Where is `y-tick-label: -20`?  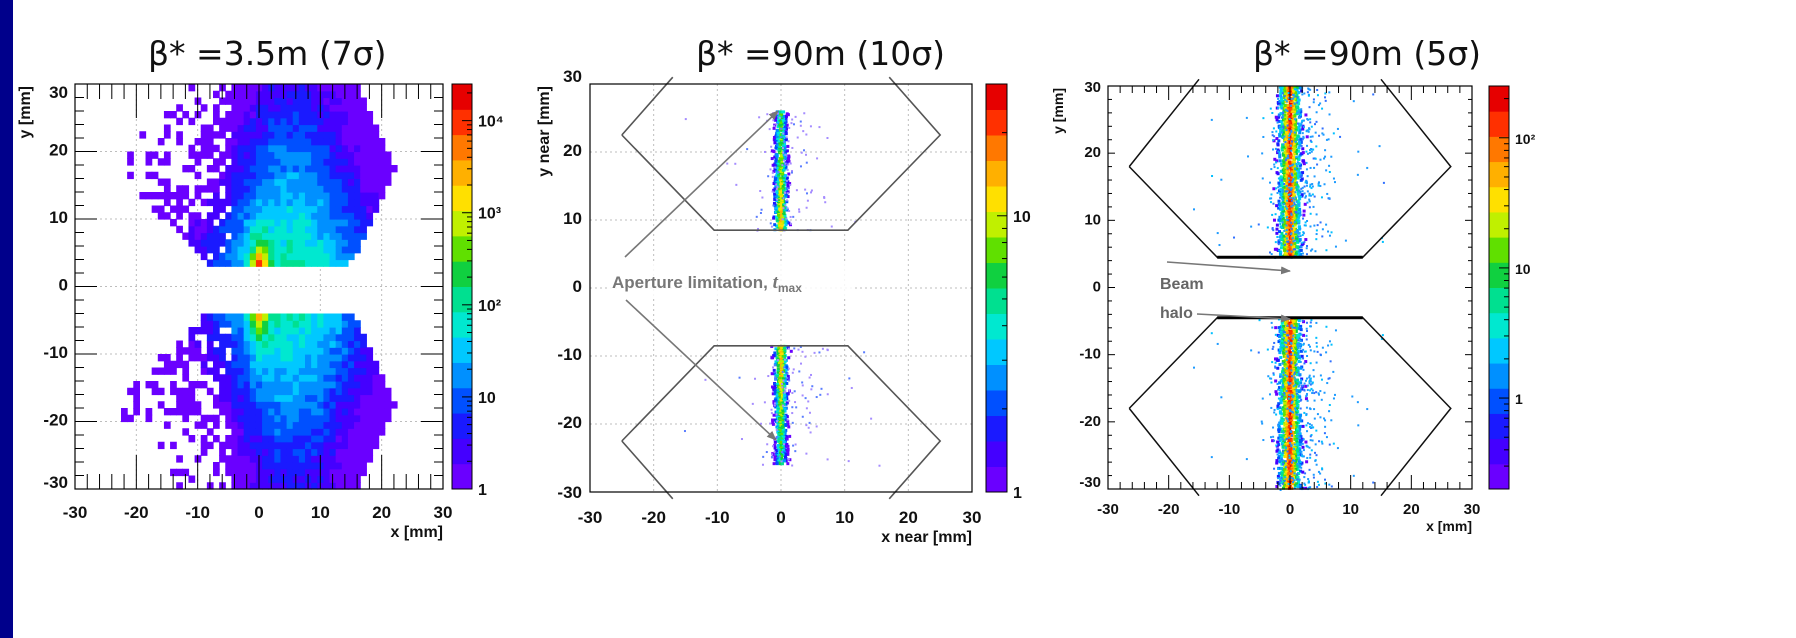
y-tick-label: -20 is located at coordinates (569, 422).